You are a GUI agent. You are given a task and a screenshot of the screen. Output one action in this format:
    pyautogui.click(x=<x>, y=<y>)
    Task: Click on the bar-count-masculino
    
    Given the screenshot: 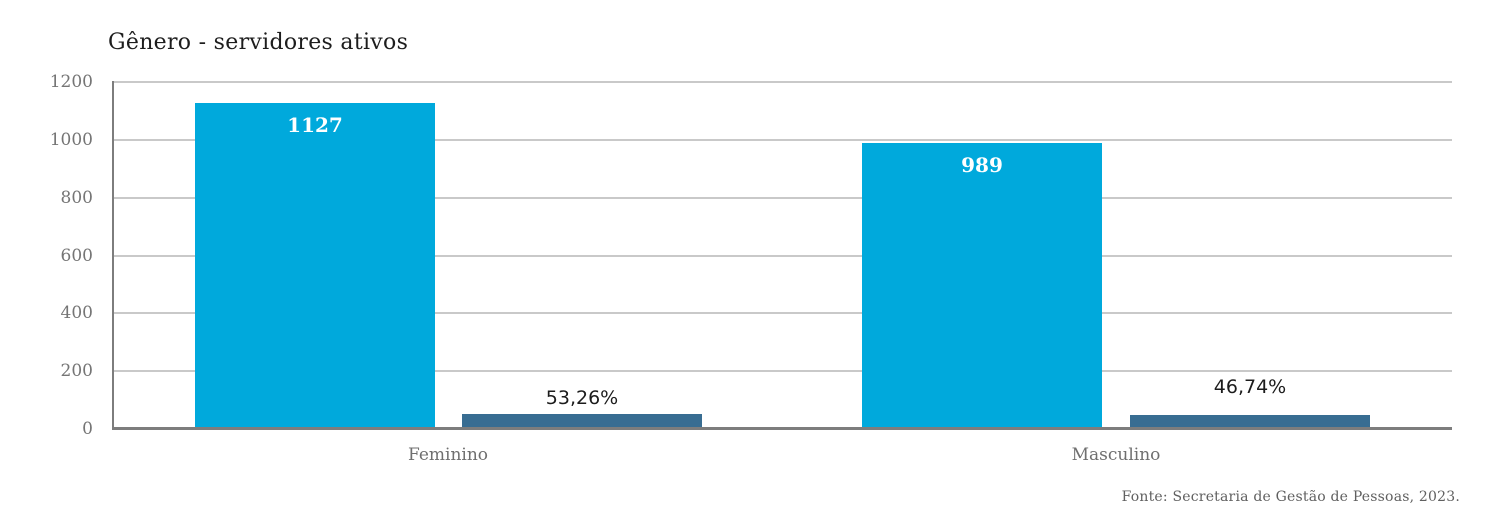 What is the action you would take?
    pyautogui.click(x=982, y=285)
    